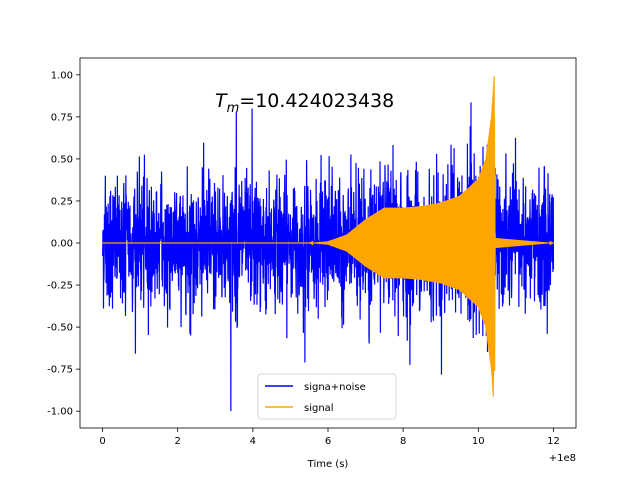 This screenshot has height=480, width=640. I want to click on y-tick-label: -1.00, so click(60, 412).